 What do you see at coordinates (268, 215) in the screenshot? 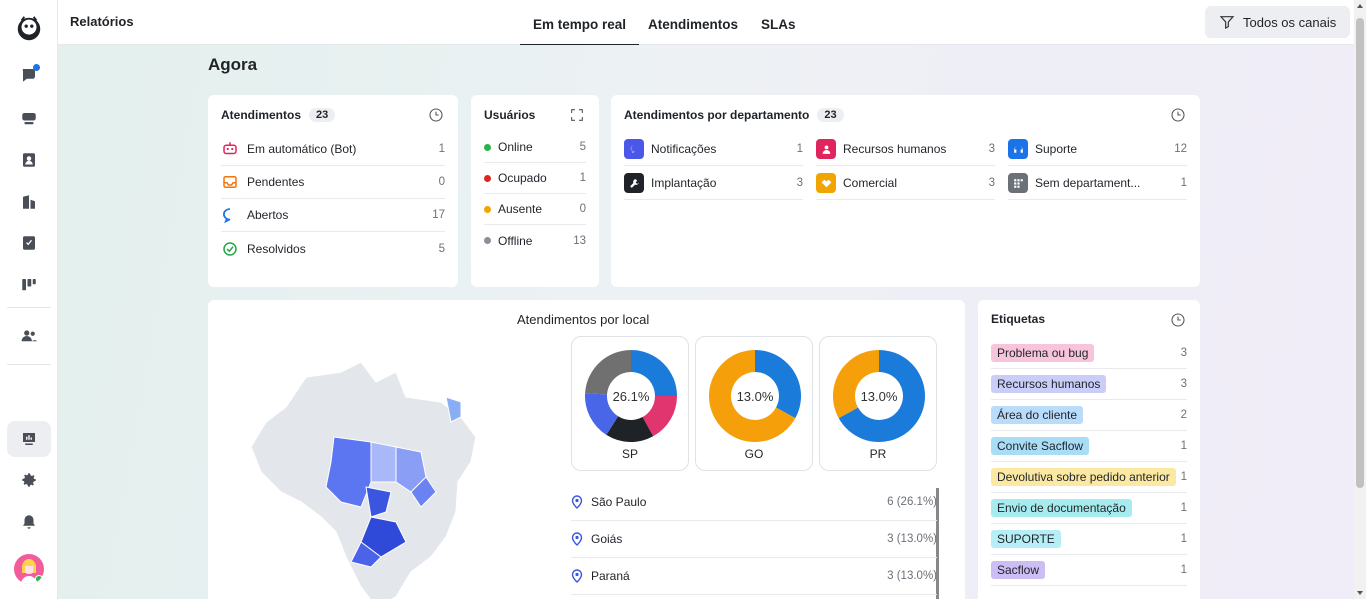
I see `item-label: Abertos` at bounding box center [268, 215].